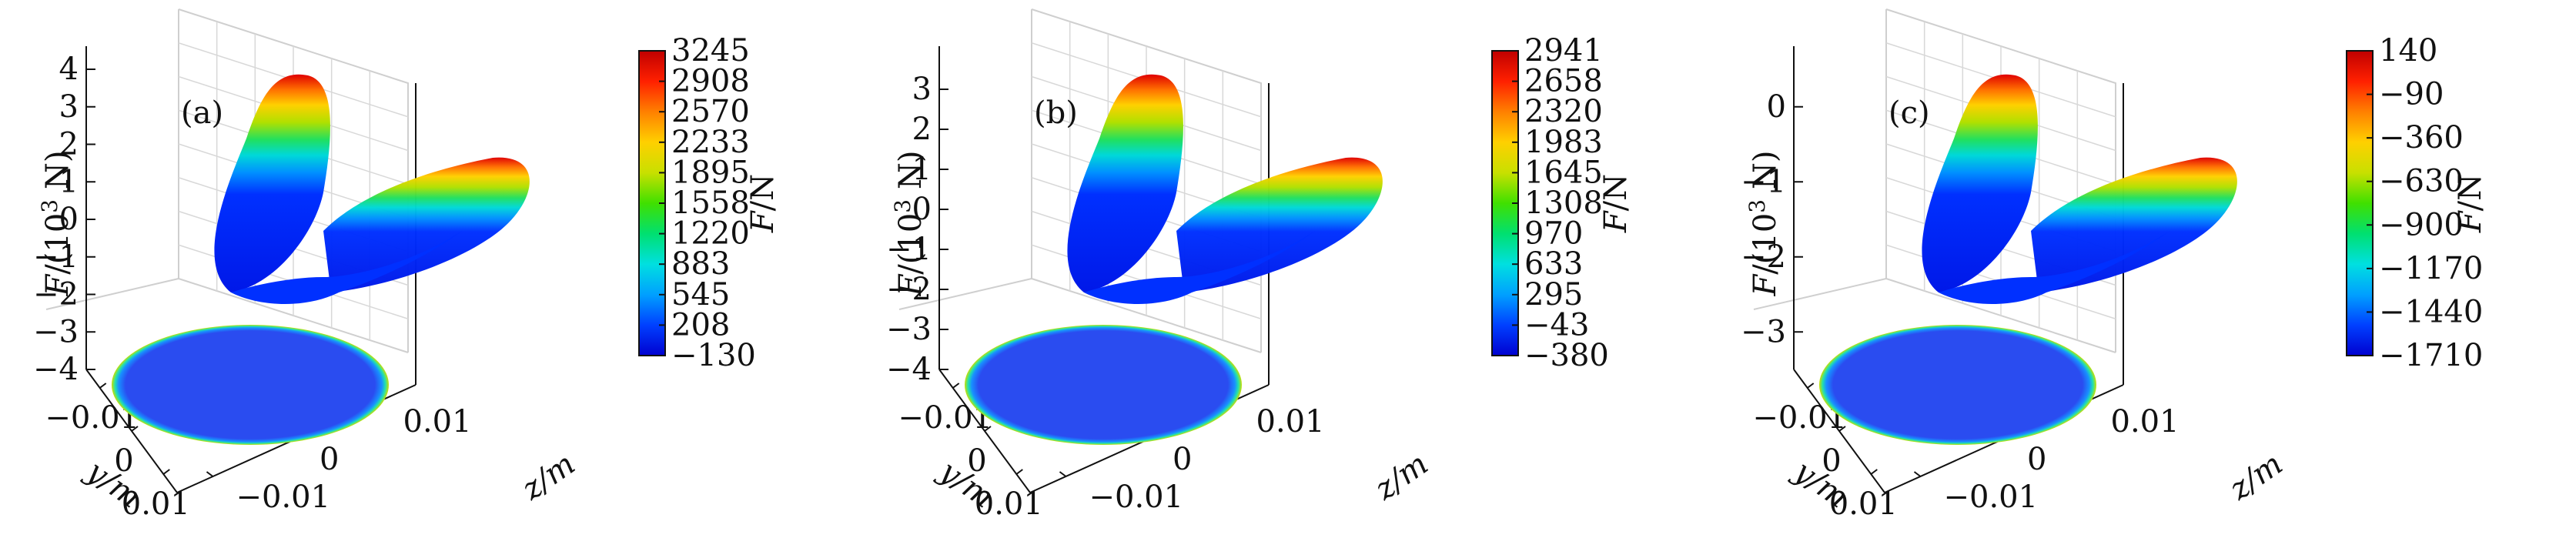 Image resolution: width=2576 pixels, height=538 pixels. Describe the element at coordinates (710, 173) in the screenshot. I see `colorbar-tick-label: 1895` at that location.